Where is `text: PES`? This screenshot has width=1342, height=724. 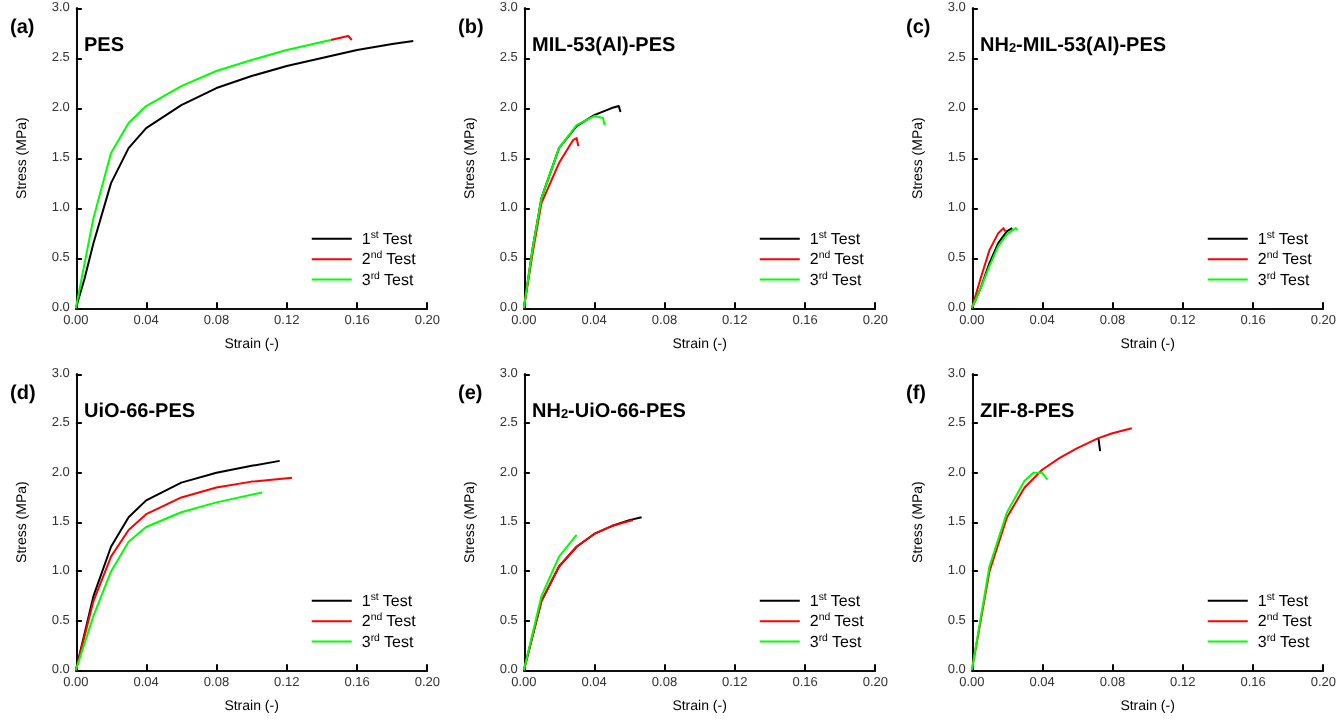 text: PES is located at coordinates (104, 46).